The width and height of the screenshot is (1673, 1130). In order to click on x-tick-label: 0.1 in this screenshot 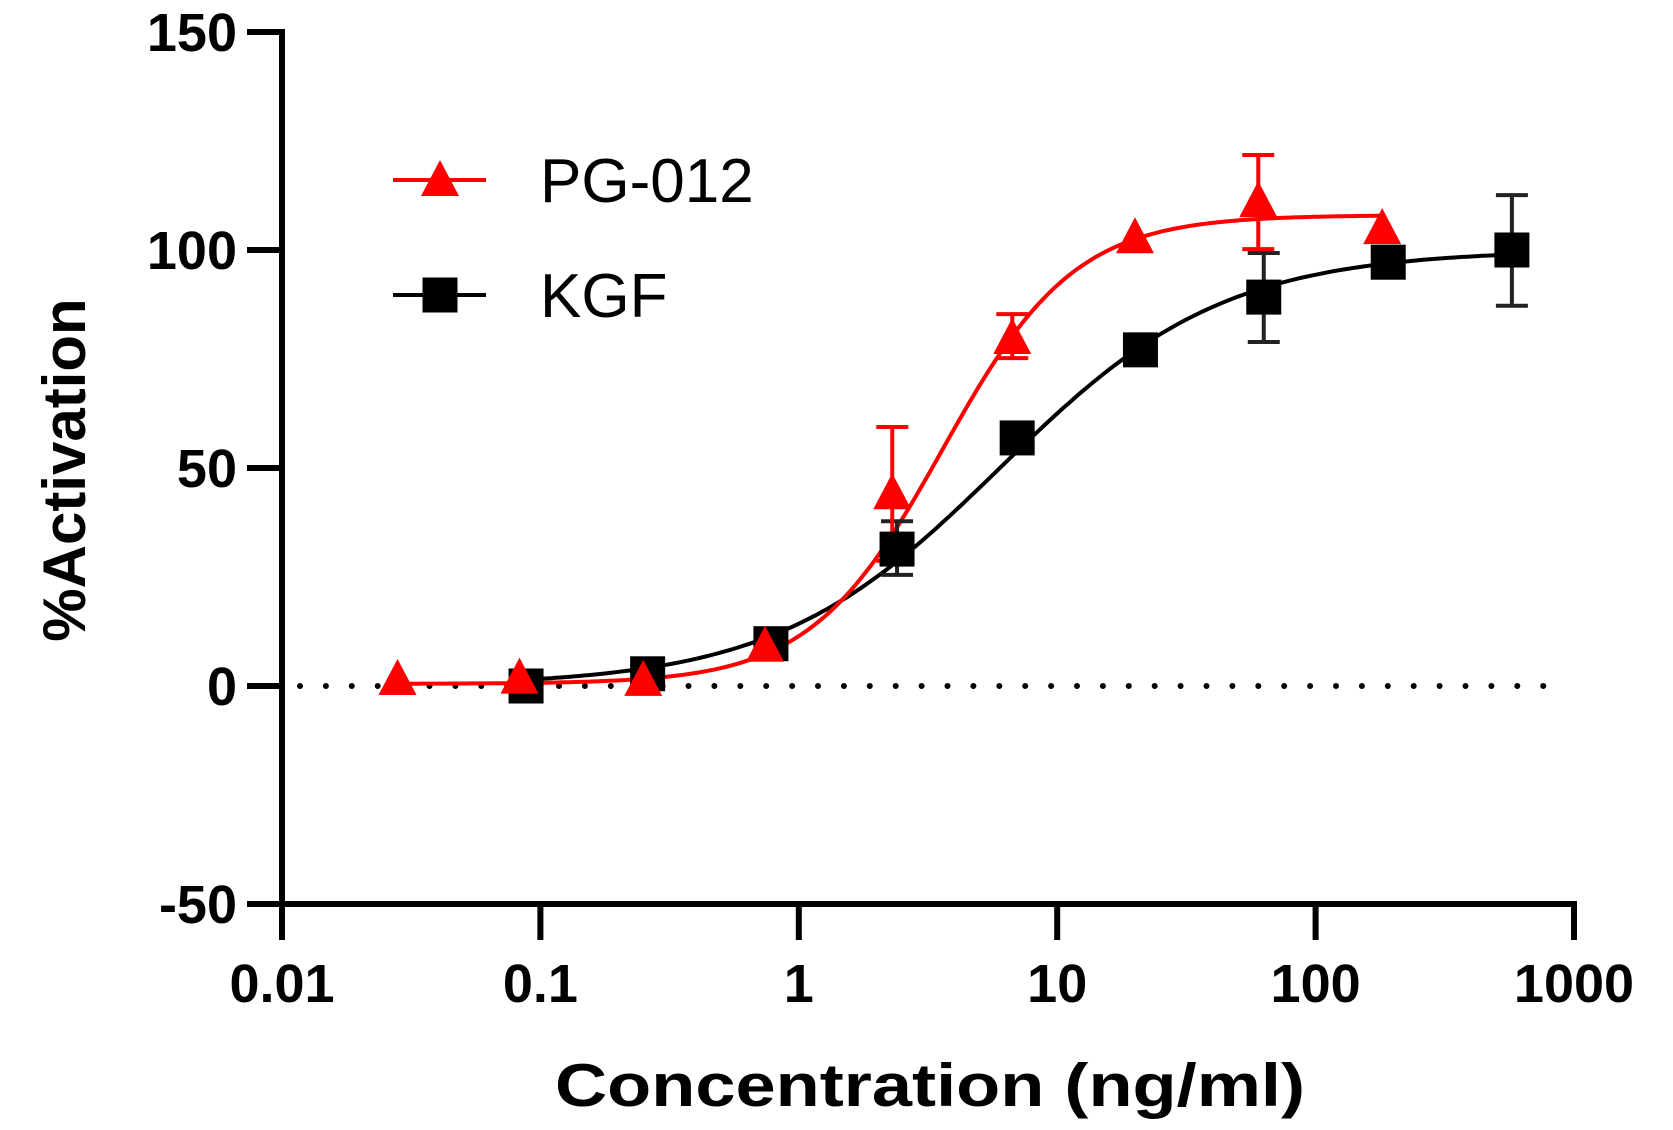, I will do `click(540, 984)`.